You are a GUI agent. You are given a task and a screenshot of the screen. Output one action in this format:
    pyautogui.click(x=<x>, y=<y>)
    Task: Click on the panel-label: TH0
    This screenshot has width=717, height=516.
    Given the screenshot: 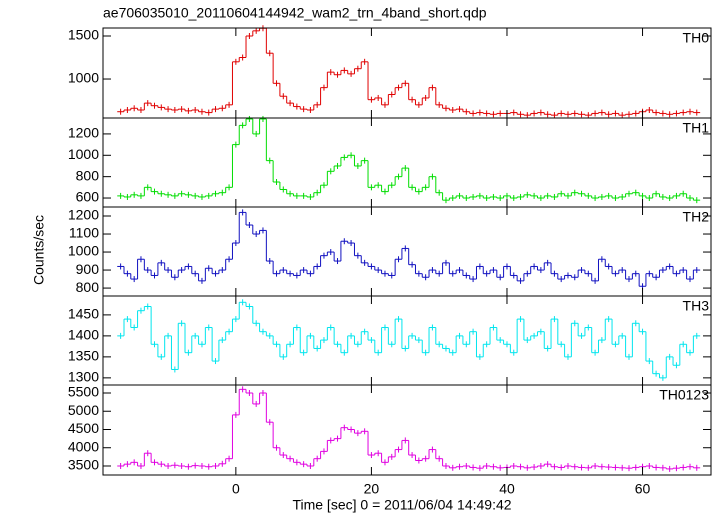 What is the action you would take?
    pyautogui.click(x=696, y=38)
    